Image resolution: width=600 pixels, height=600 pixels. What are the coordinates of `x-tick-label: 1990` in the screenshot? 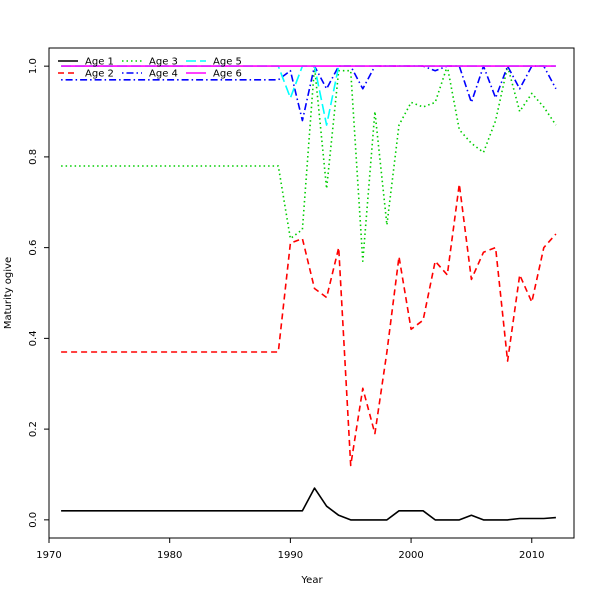 It's located at (290, 555).